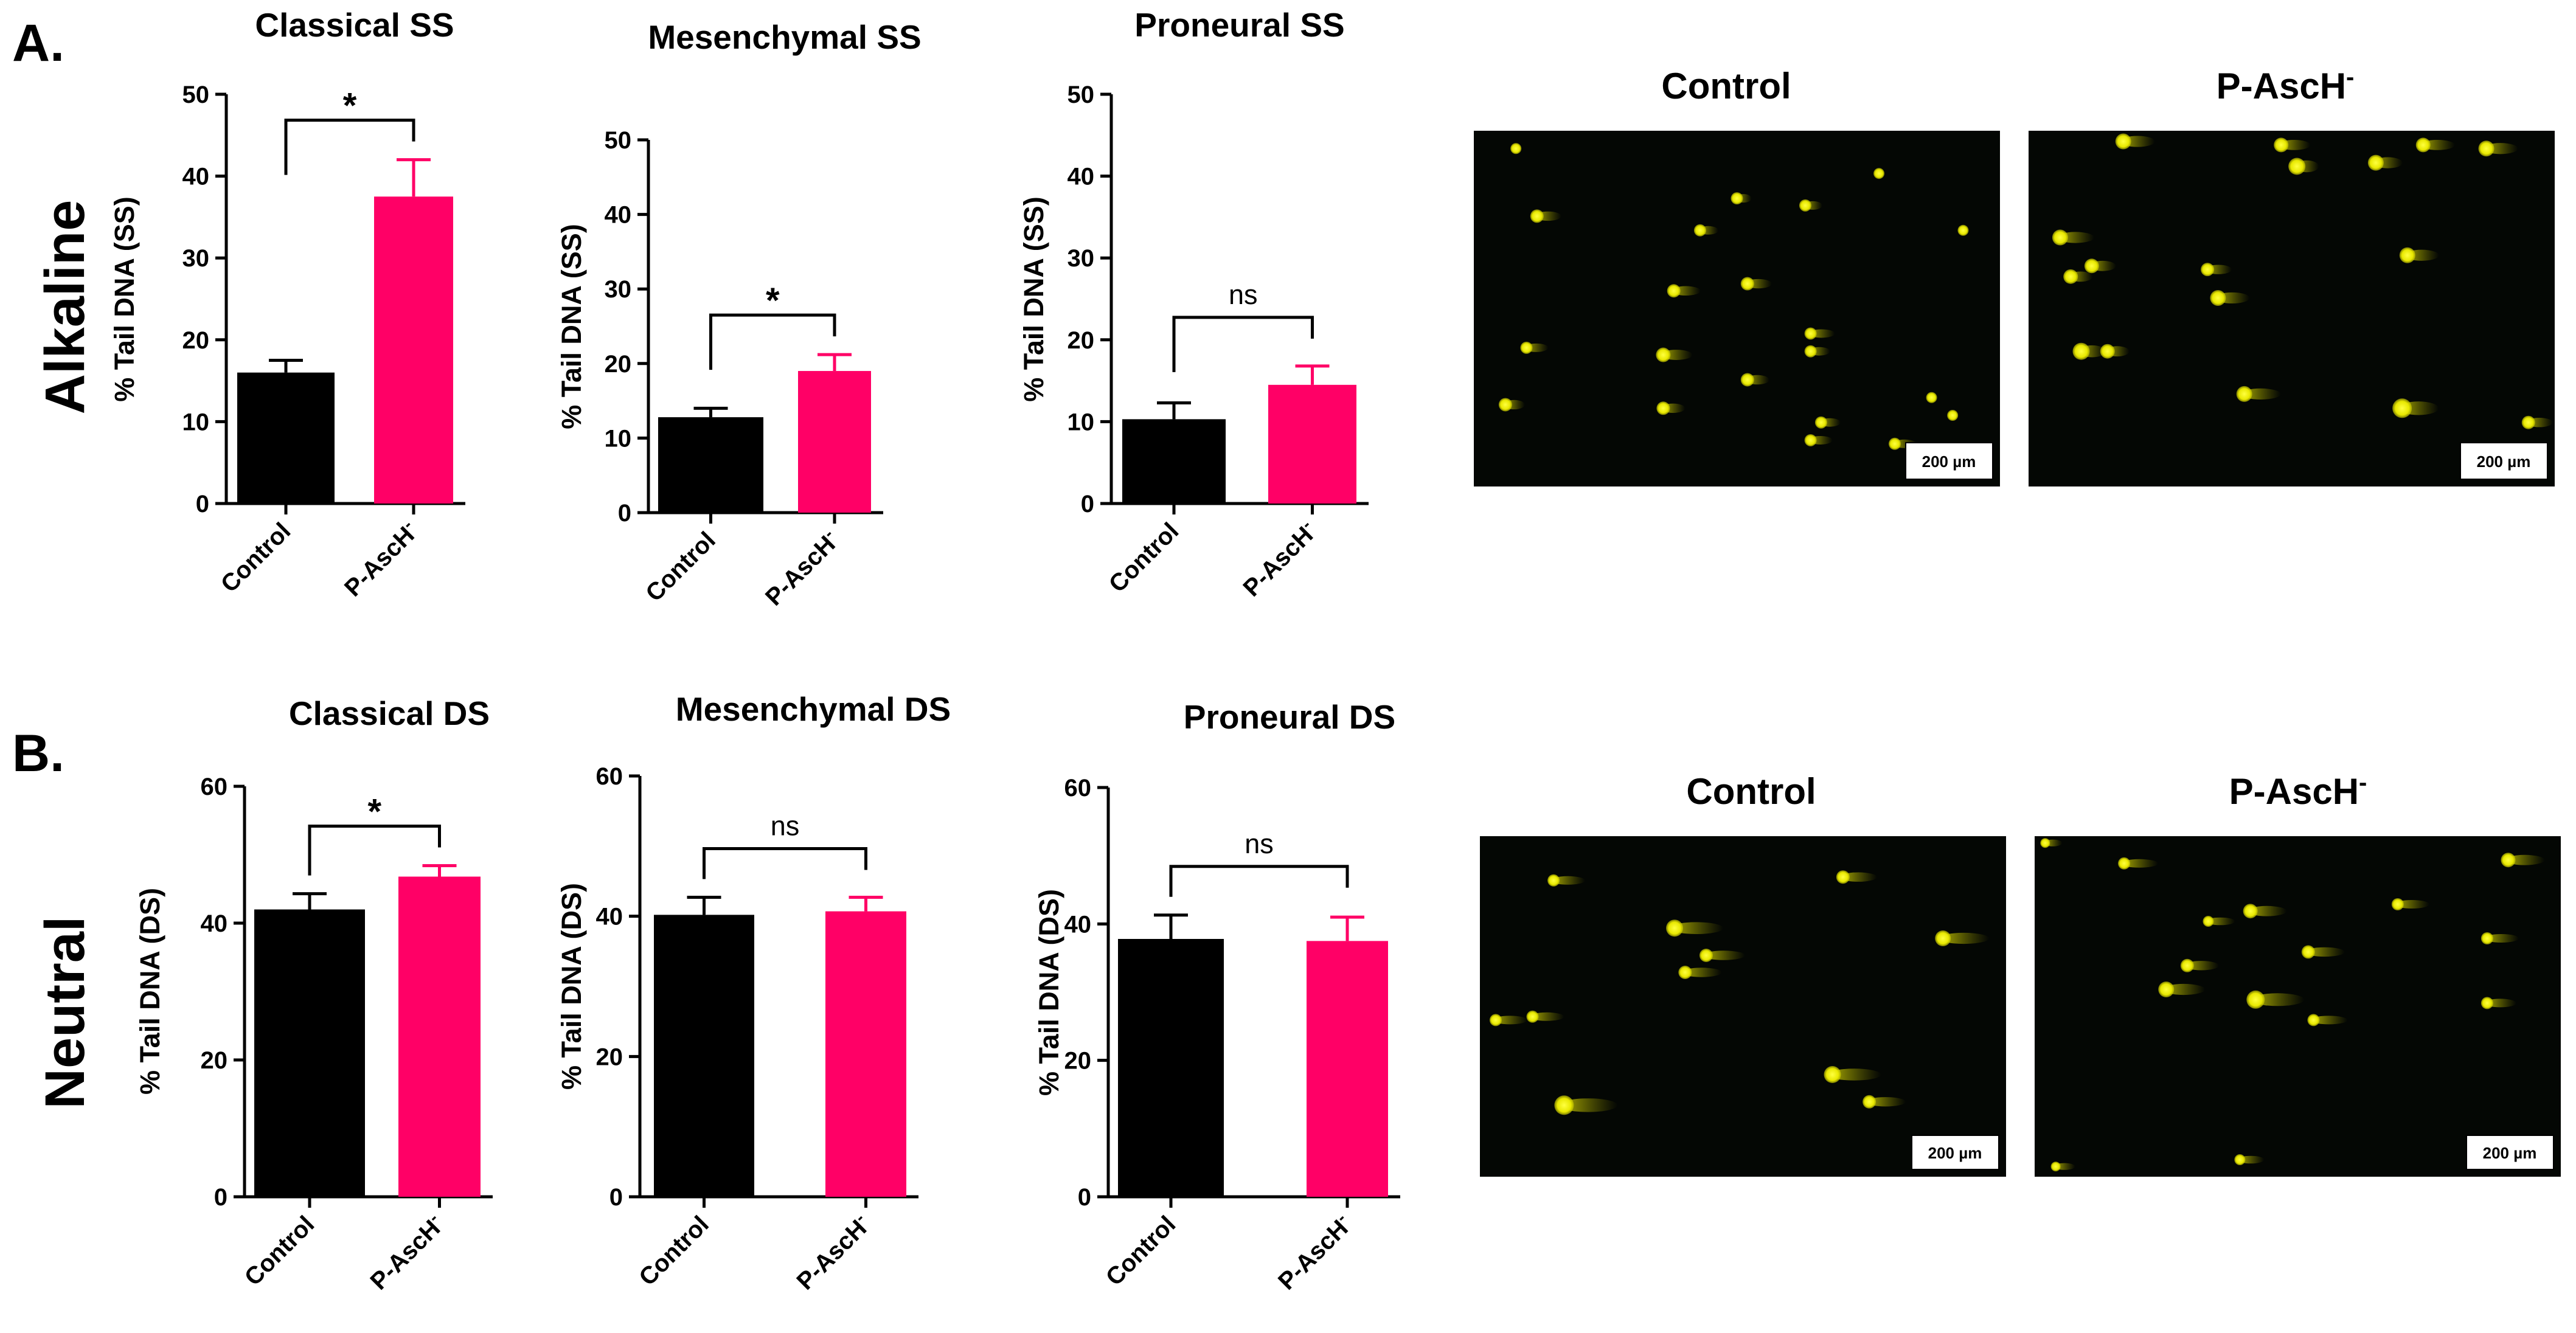 The image size is (2576, 1333). What do you see at coordinates (2298, 790) in the screenshot?
I see `micrograph-title-neutral-pasch: P-AscH-` at bounding box center [2298, 790].